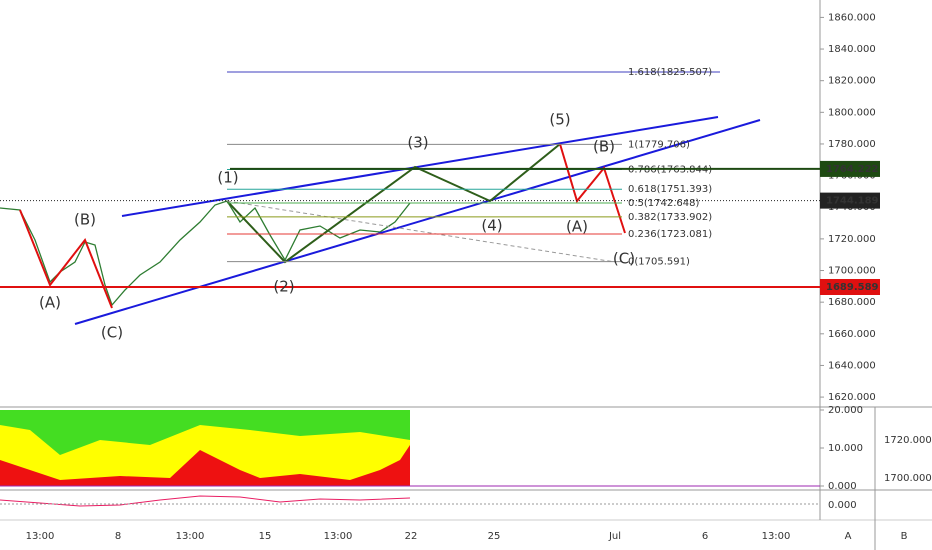  I want to click on indicator-tick-label: 0.000, so click(842, 486).